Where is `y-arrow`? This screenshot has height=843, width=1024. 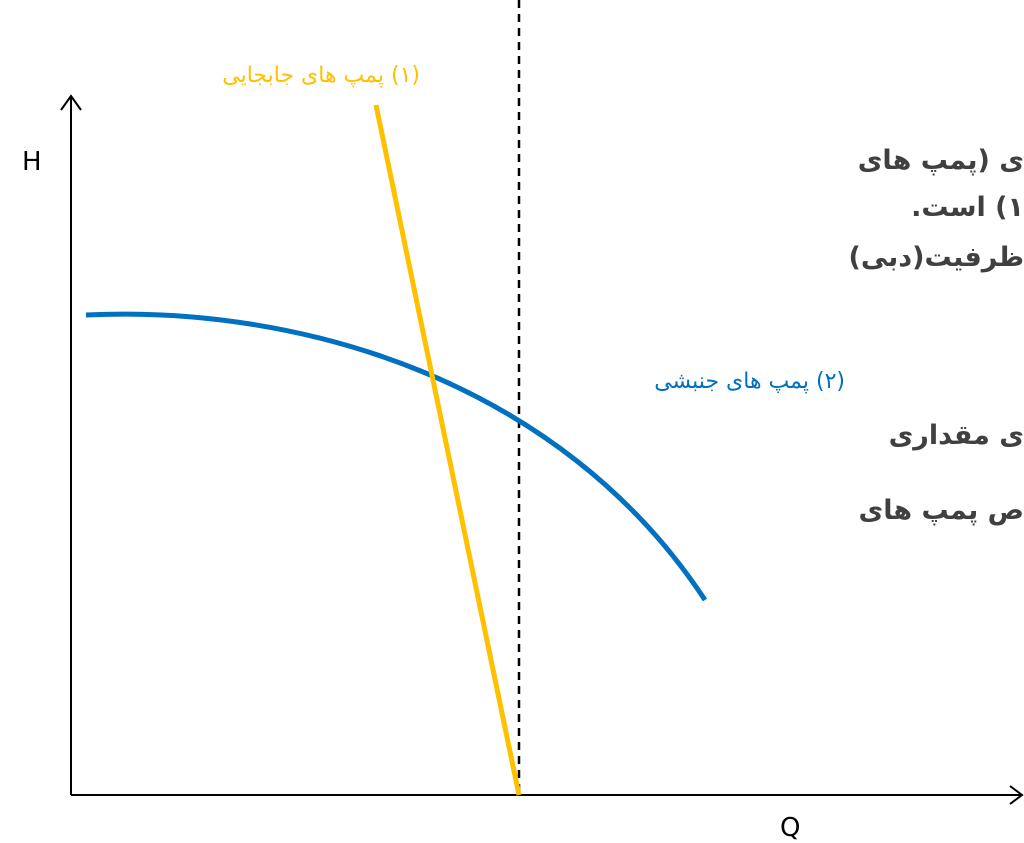 y-arrow is located at coordinates (71, 102).